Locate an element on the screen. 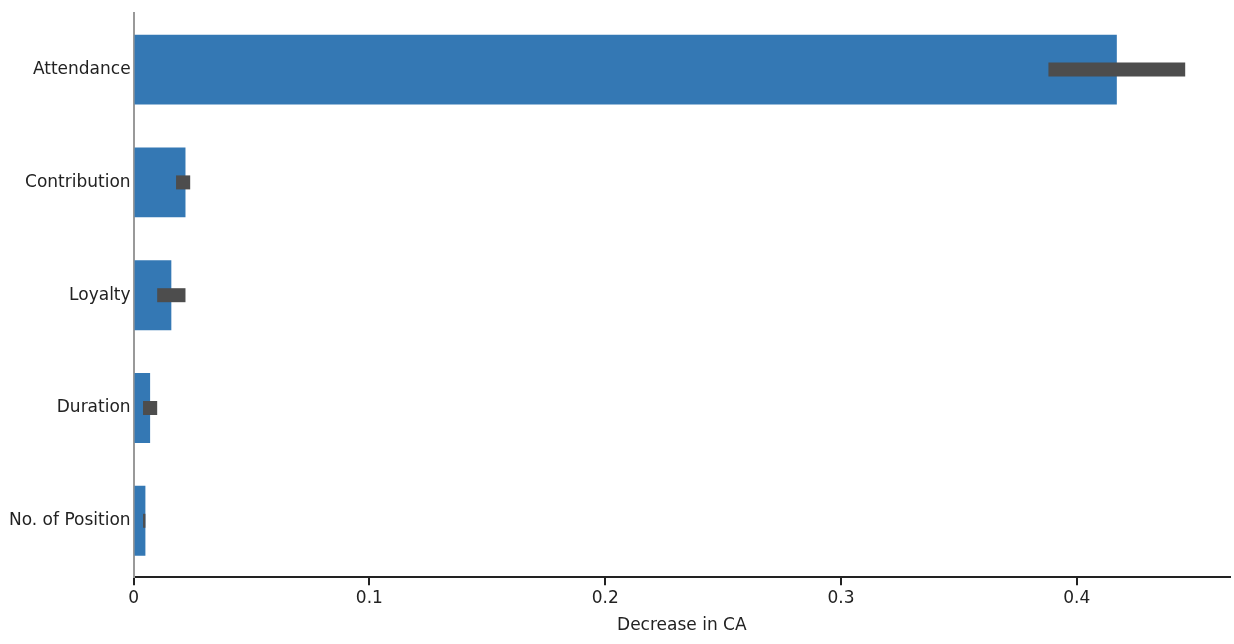 The image size is (1234, 644). x-tick-label: 0.2 is located at coordinates (605, 596).